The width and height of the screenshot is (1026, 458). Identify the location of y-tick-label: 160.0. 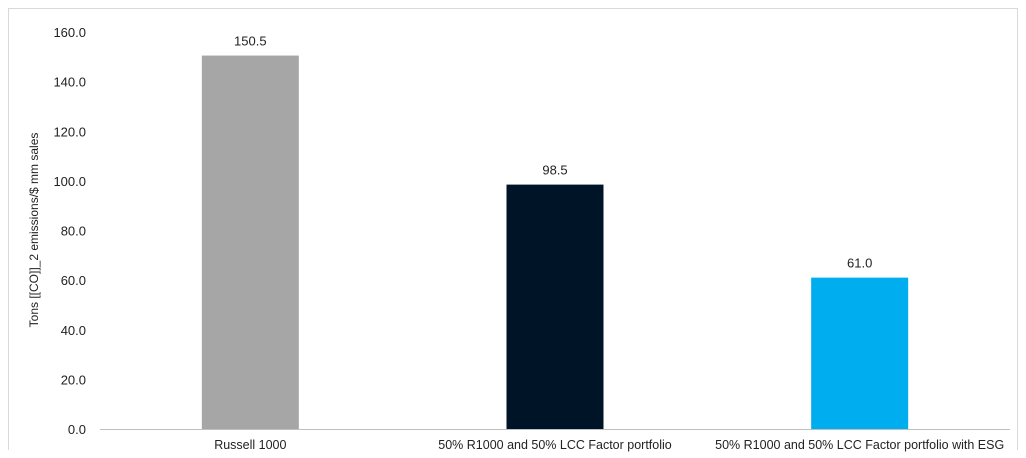
(69, 32).